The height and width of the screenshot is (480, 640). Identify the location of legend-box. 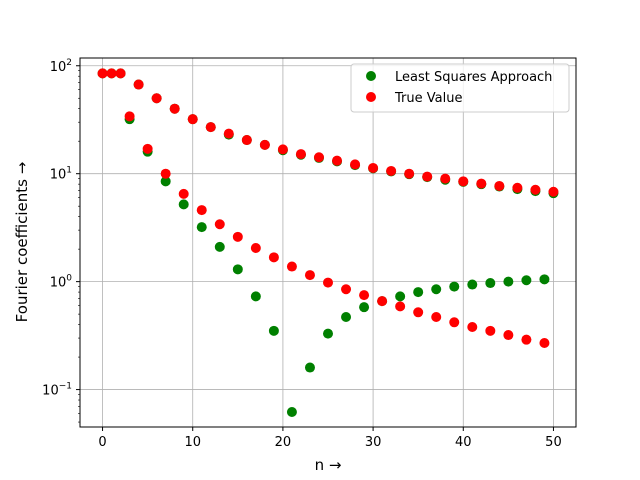
(460, 88).